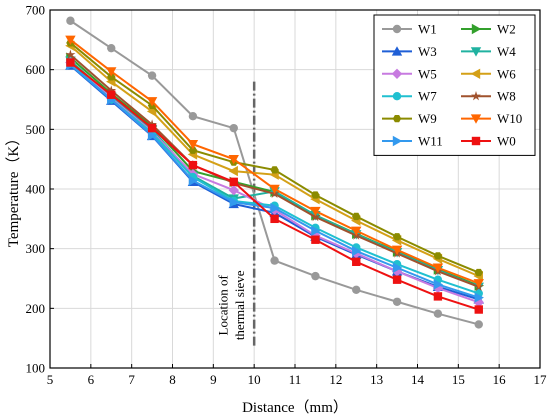 The image size is (550, 418). I want to click on legend-label-w2: W2, so click(506, 29).